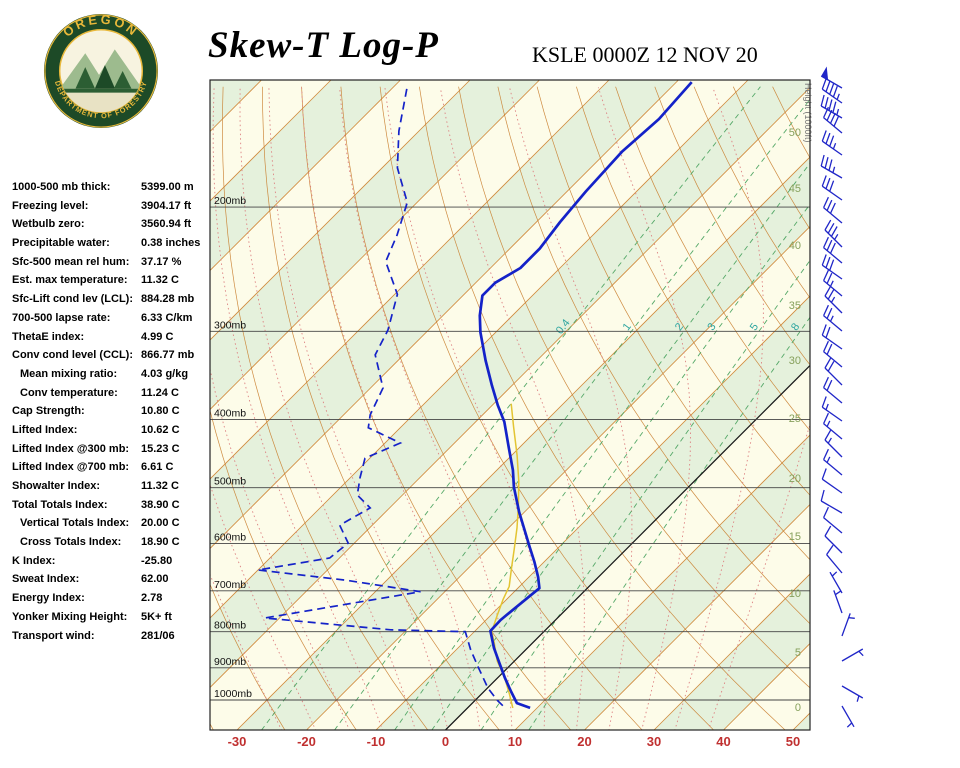 This screenshot has width=960, height=768. Describe the element at coordinates (111, 639) in the screenshot. I see `index-row: Transport wind: 281/06` at that location.